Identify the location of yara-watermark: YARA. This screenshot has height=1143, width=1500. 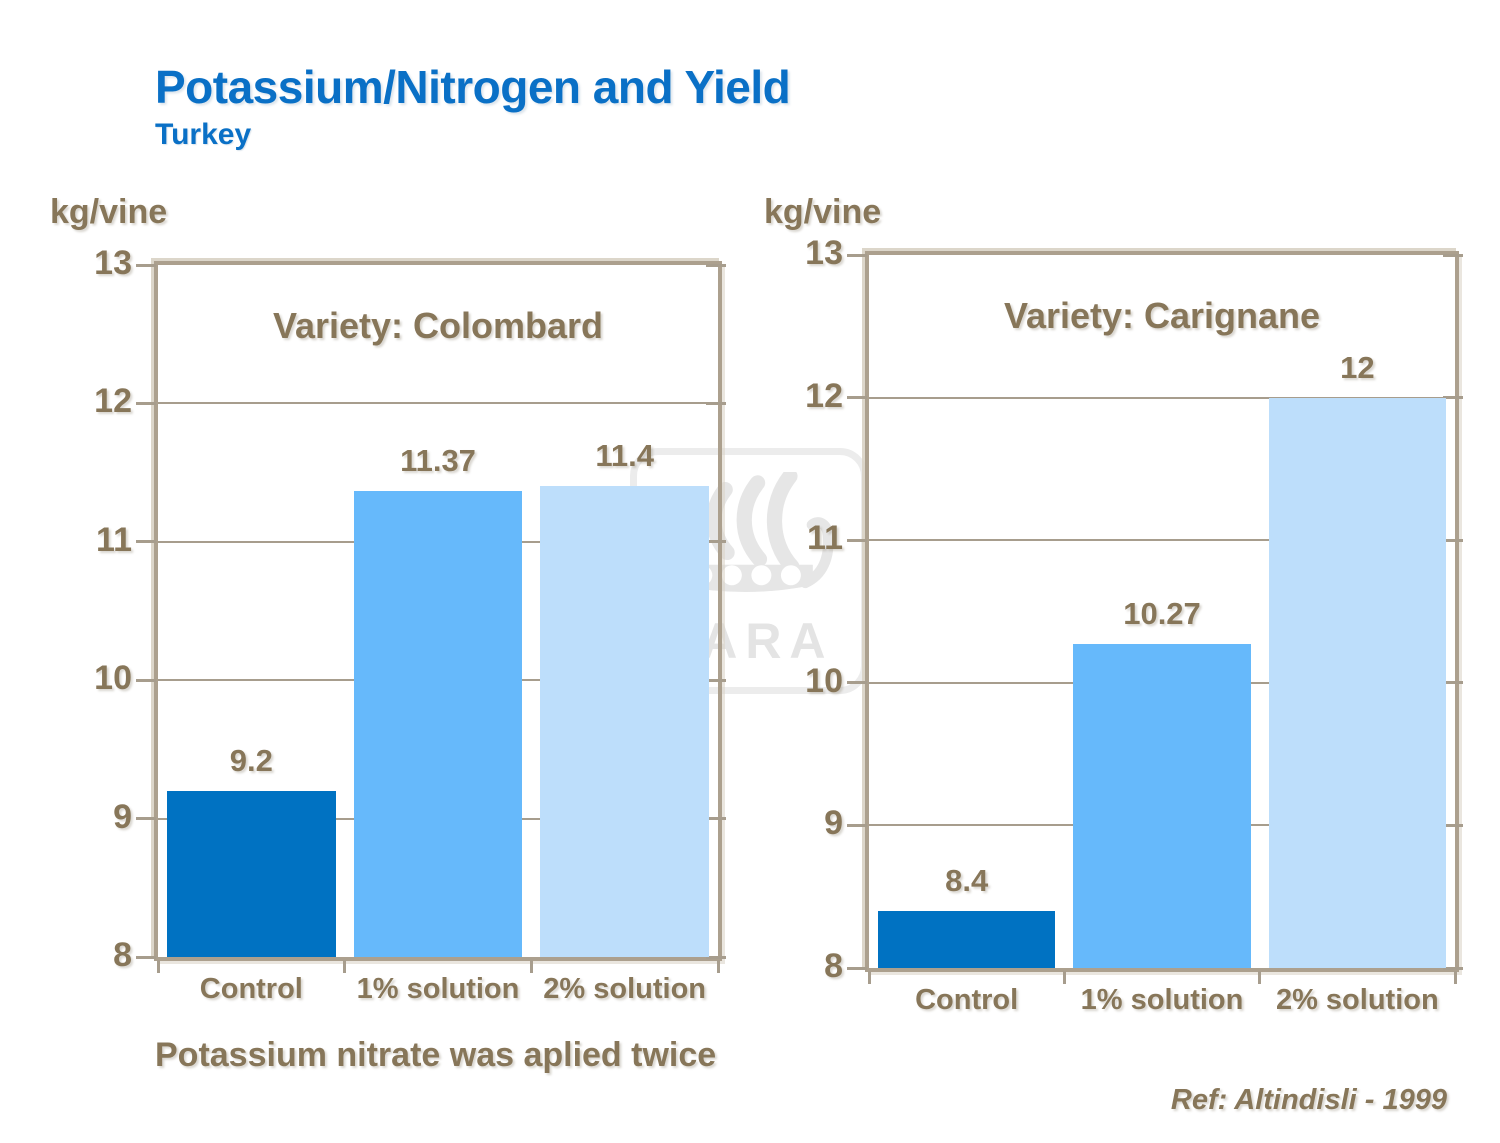
(749, 571).